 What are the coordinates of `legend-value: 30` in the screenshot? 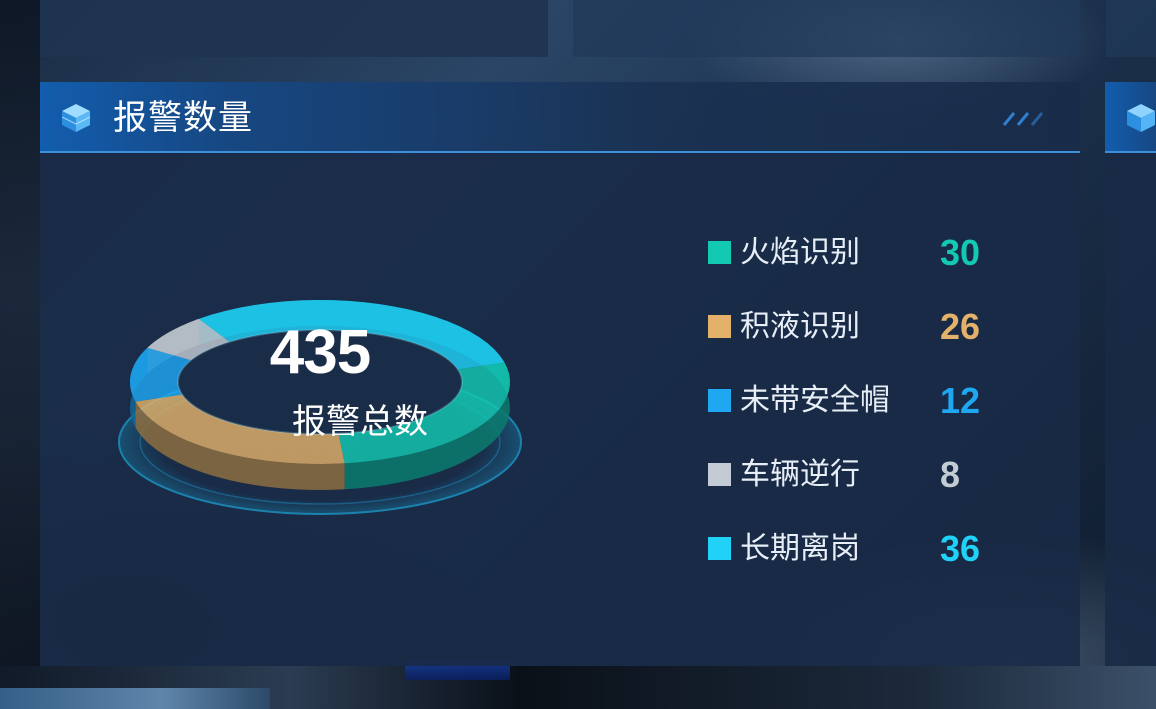 It's located at (960, 252).